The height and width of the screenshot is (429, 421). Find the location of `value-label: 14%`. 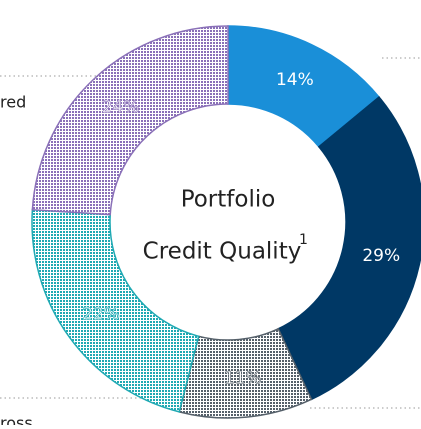

value-label: 14% is located at coordinates (295, 80).